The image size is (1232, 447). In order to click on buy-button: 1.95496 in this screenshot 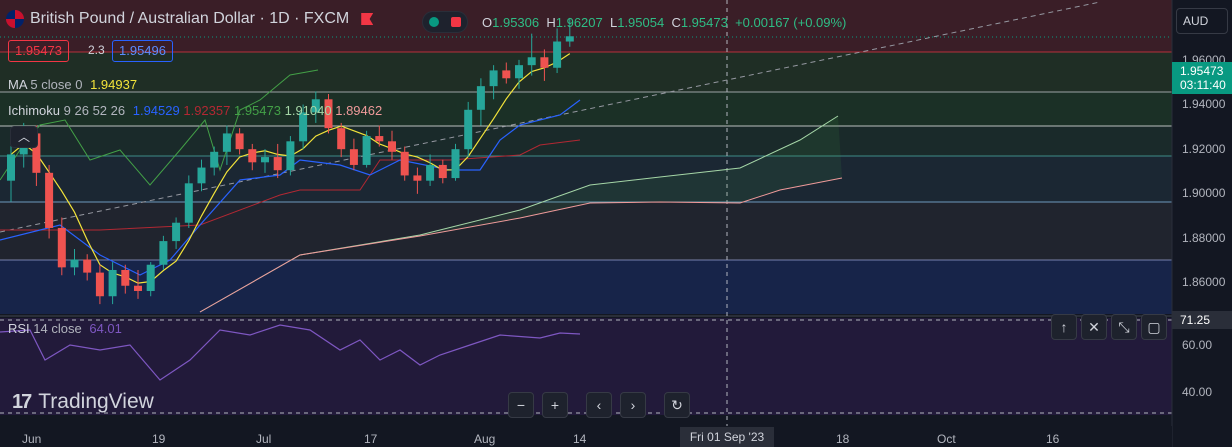, I will do `click(142, 51)`.